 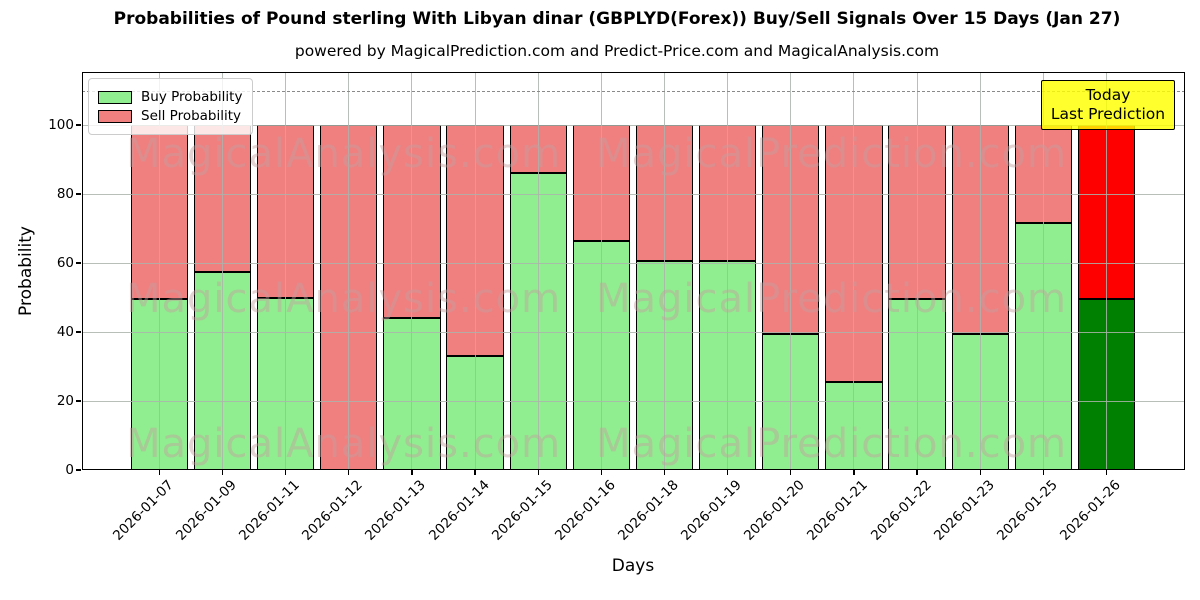 I want to click on x-tick-label: 2026-01-15, so click(x=522, y=510).